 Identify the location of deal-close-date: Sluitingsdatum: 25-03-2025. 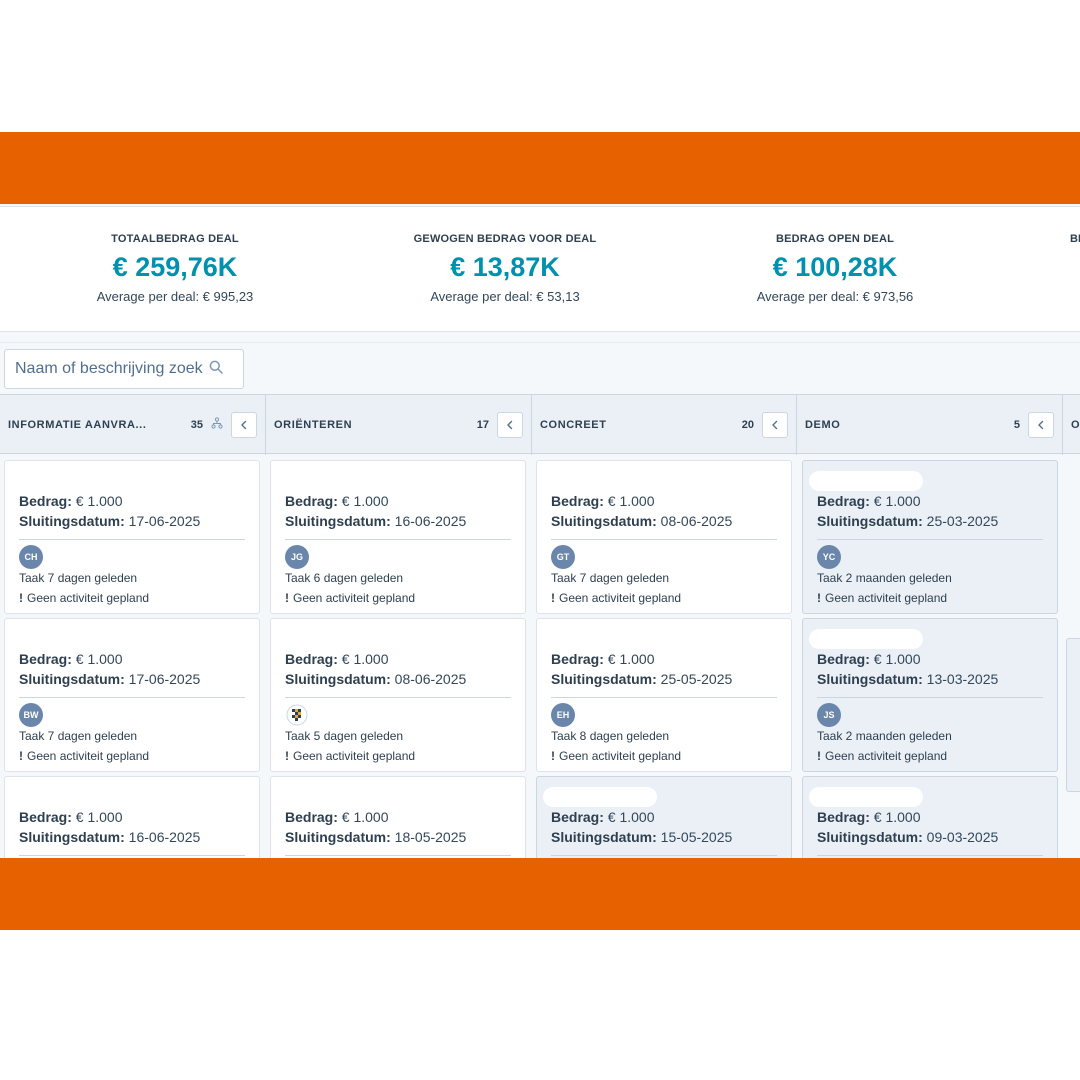
(907, 521).